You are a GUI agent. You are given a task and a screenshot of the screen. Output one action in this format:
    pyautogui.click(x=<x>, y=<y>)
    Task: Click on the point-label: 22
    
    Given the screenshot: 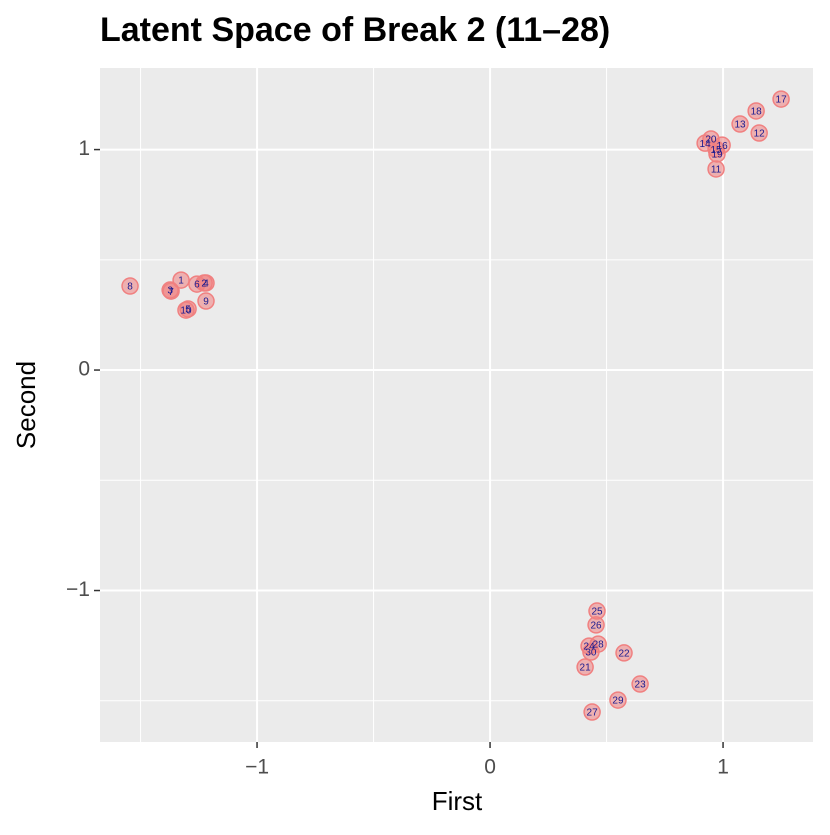 What is the action you would take?
    pyautogui.click(x=624, y=654)
    